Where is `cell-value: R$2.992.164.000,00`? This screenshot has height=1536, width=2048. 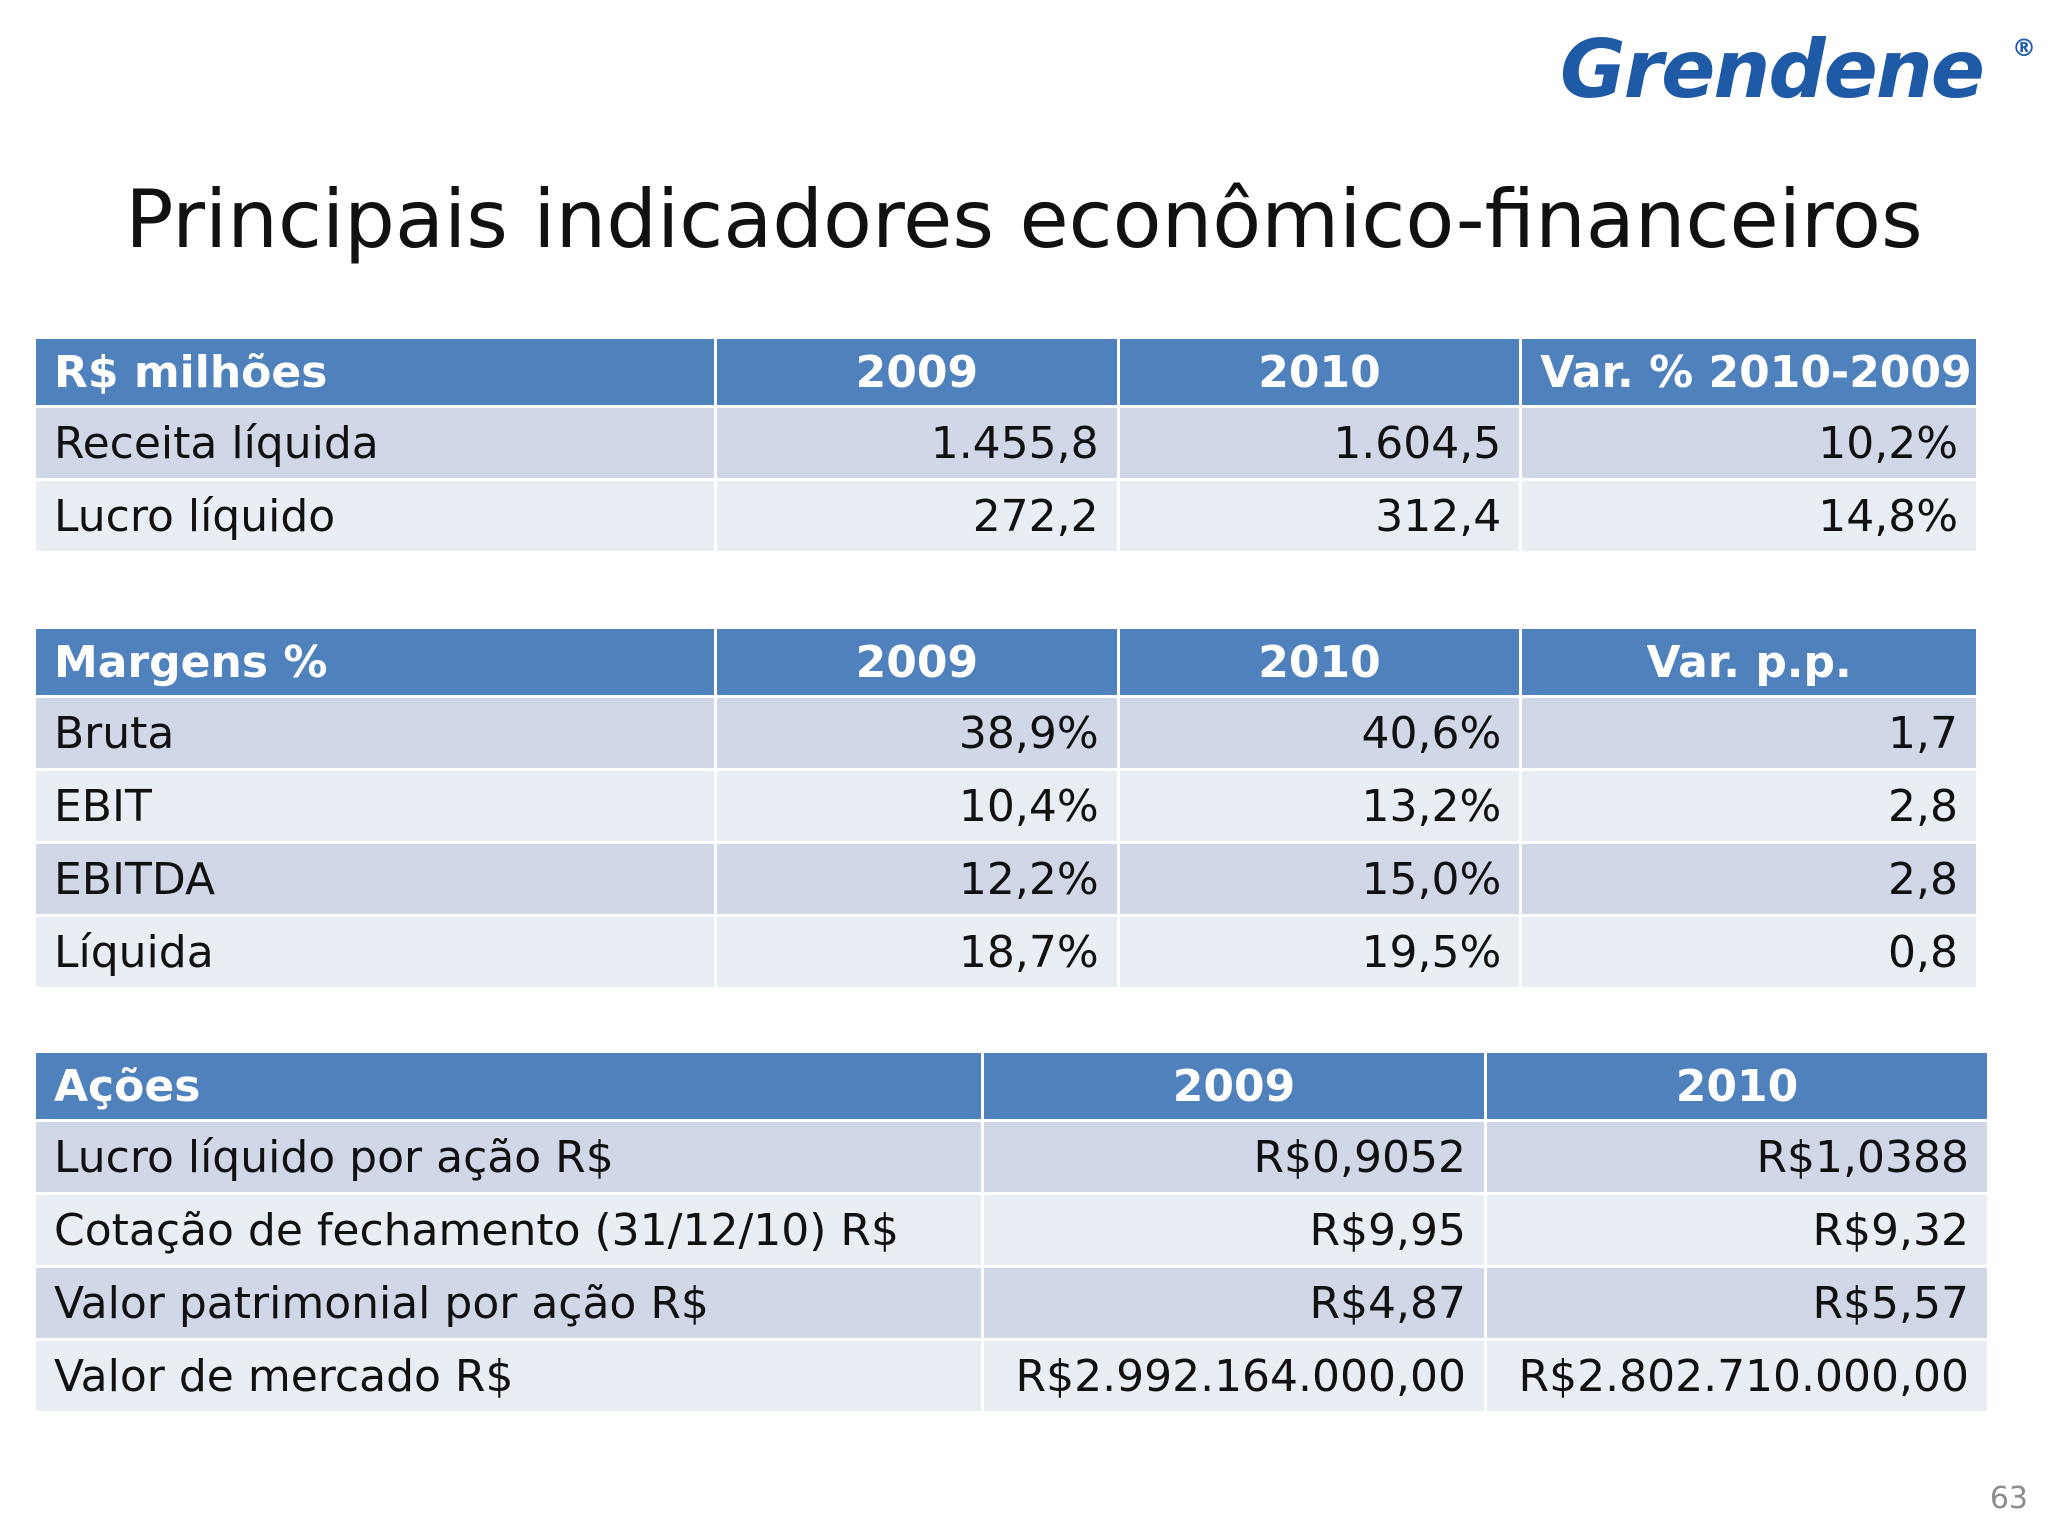 cell-value: R$2.992.164.000,00 is located at coordinates (1234, 1376).